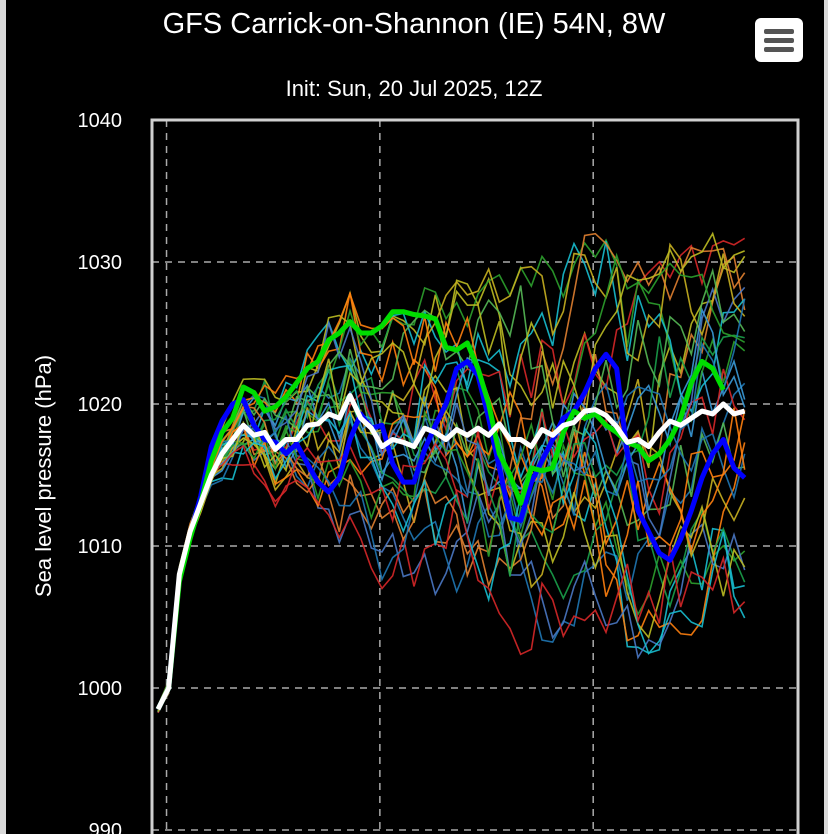  Describe the element at coordinates (100, 263) in the screenshot. I see `y-tick-label: 1030` at that location.